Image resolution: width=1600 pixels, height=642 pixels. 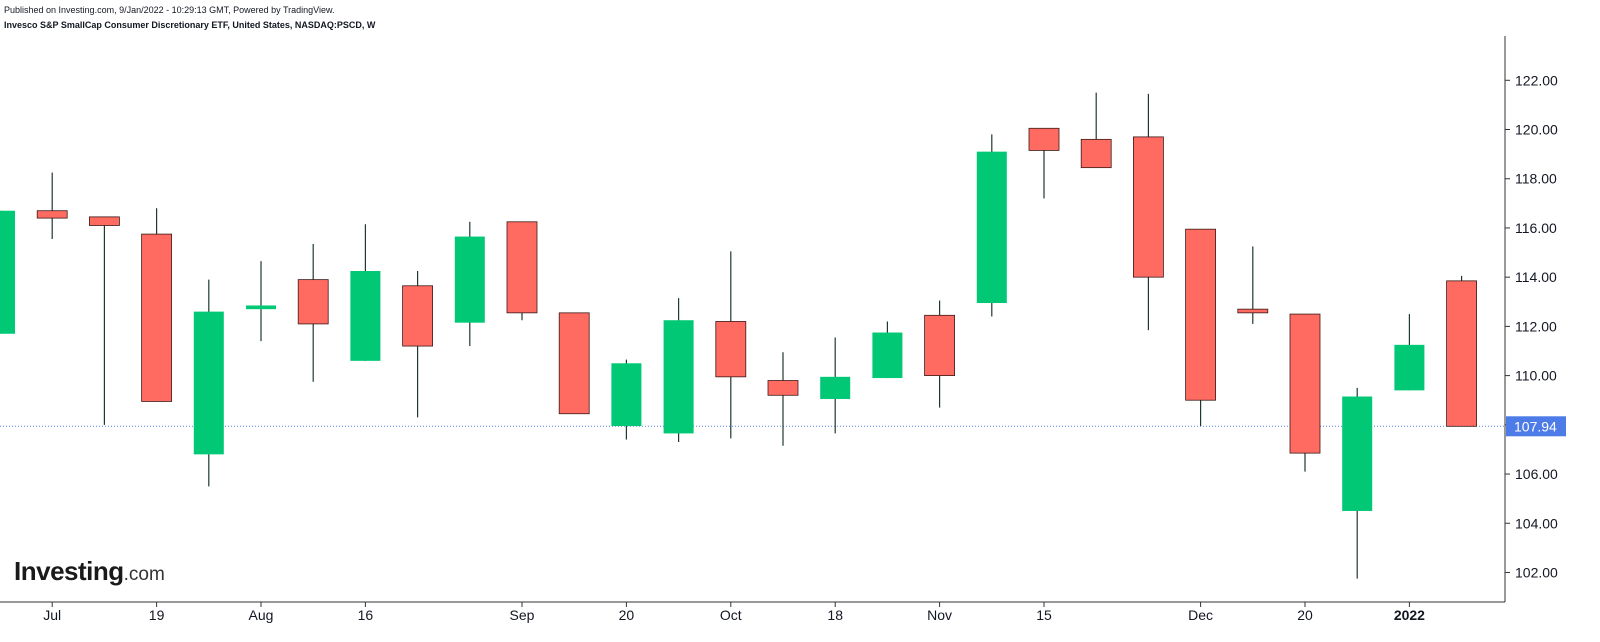 I want to click on y-tick-label: 104.00, so click(x=1536, y=523).